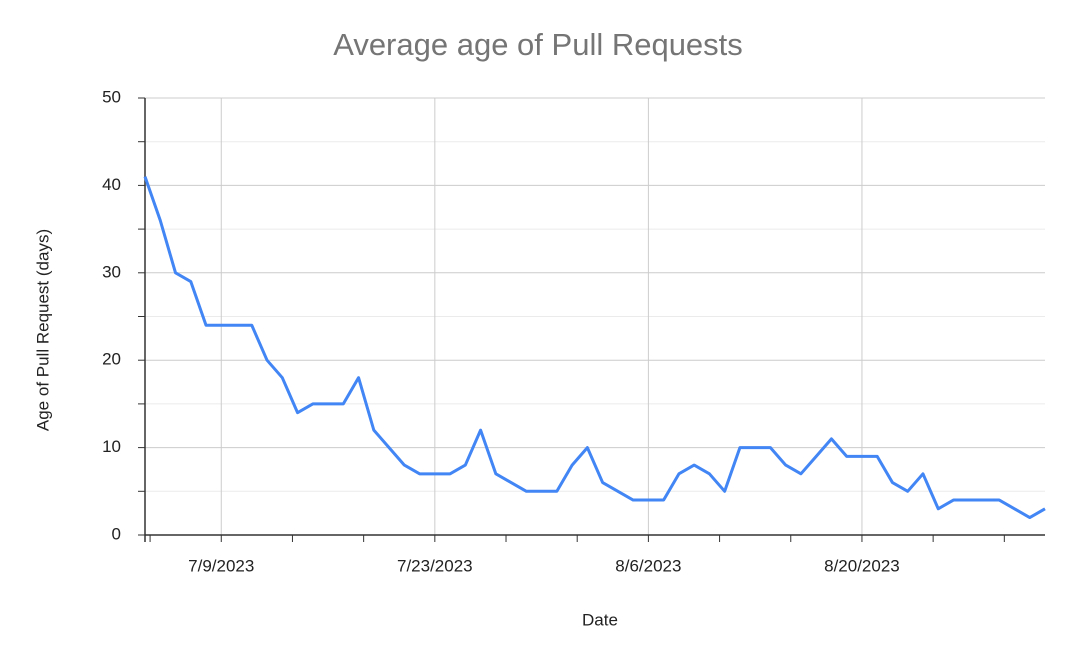 The height and width of the screenshot is (662, 1074). I want to click on chart-title: Average age of Pull Requests, so click(538, 44).